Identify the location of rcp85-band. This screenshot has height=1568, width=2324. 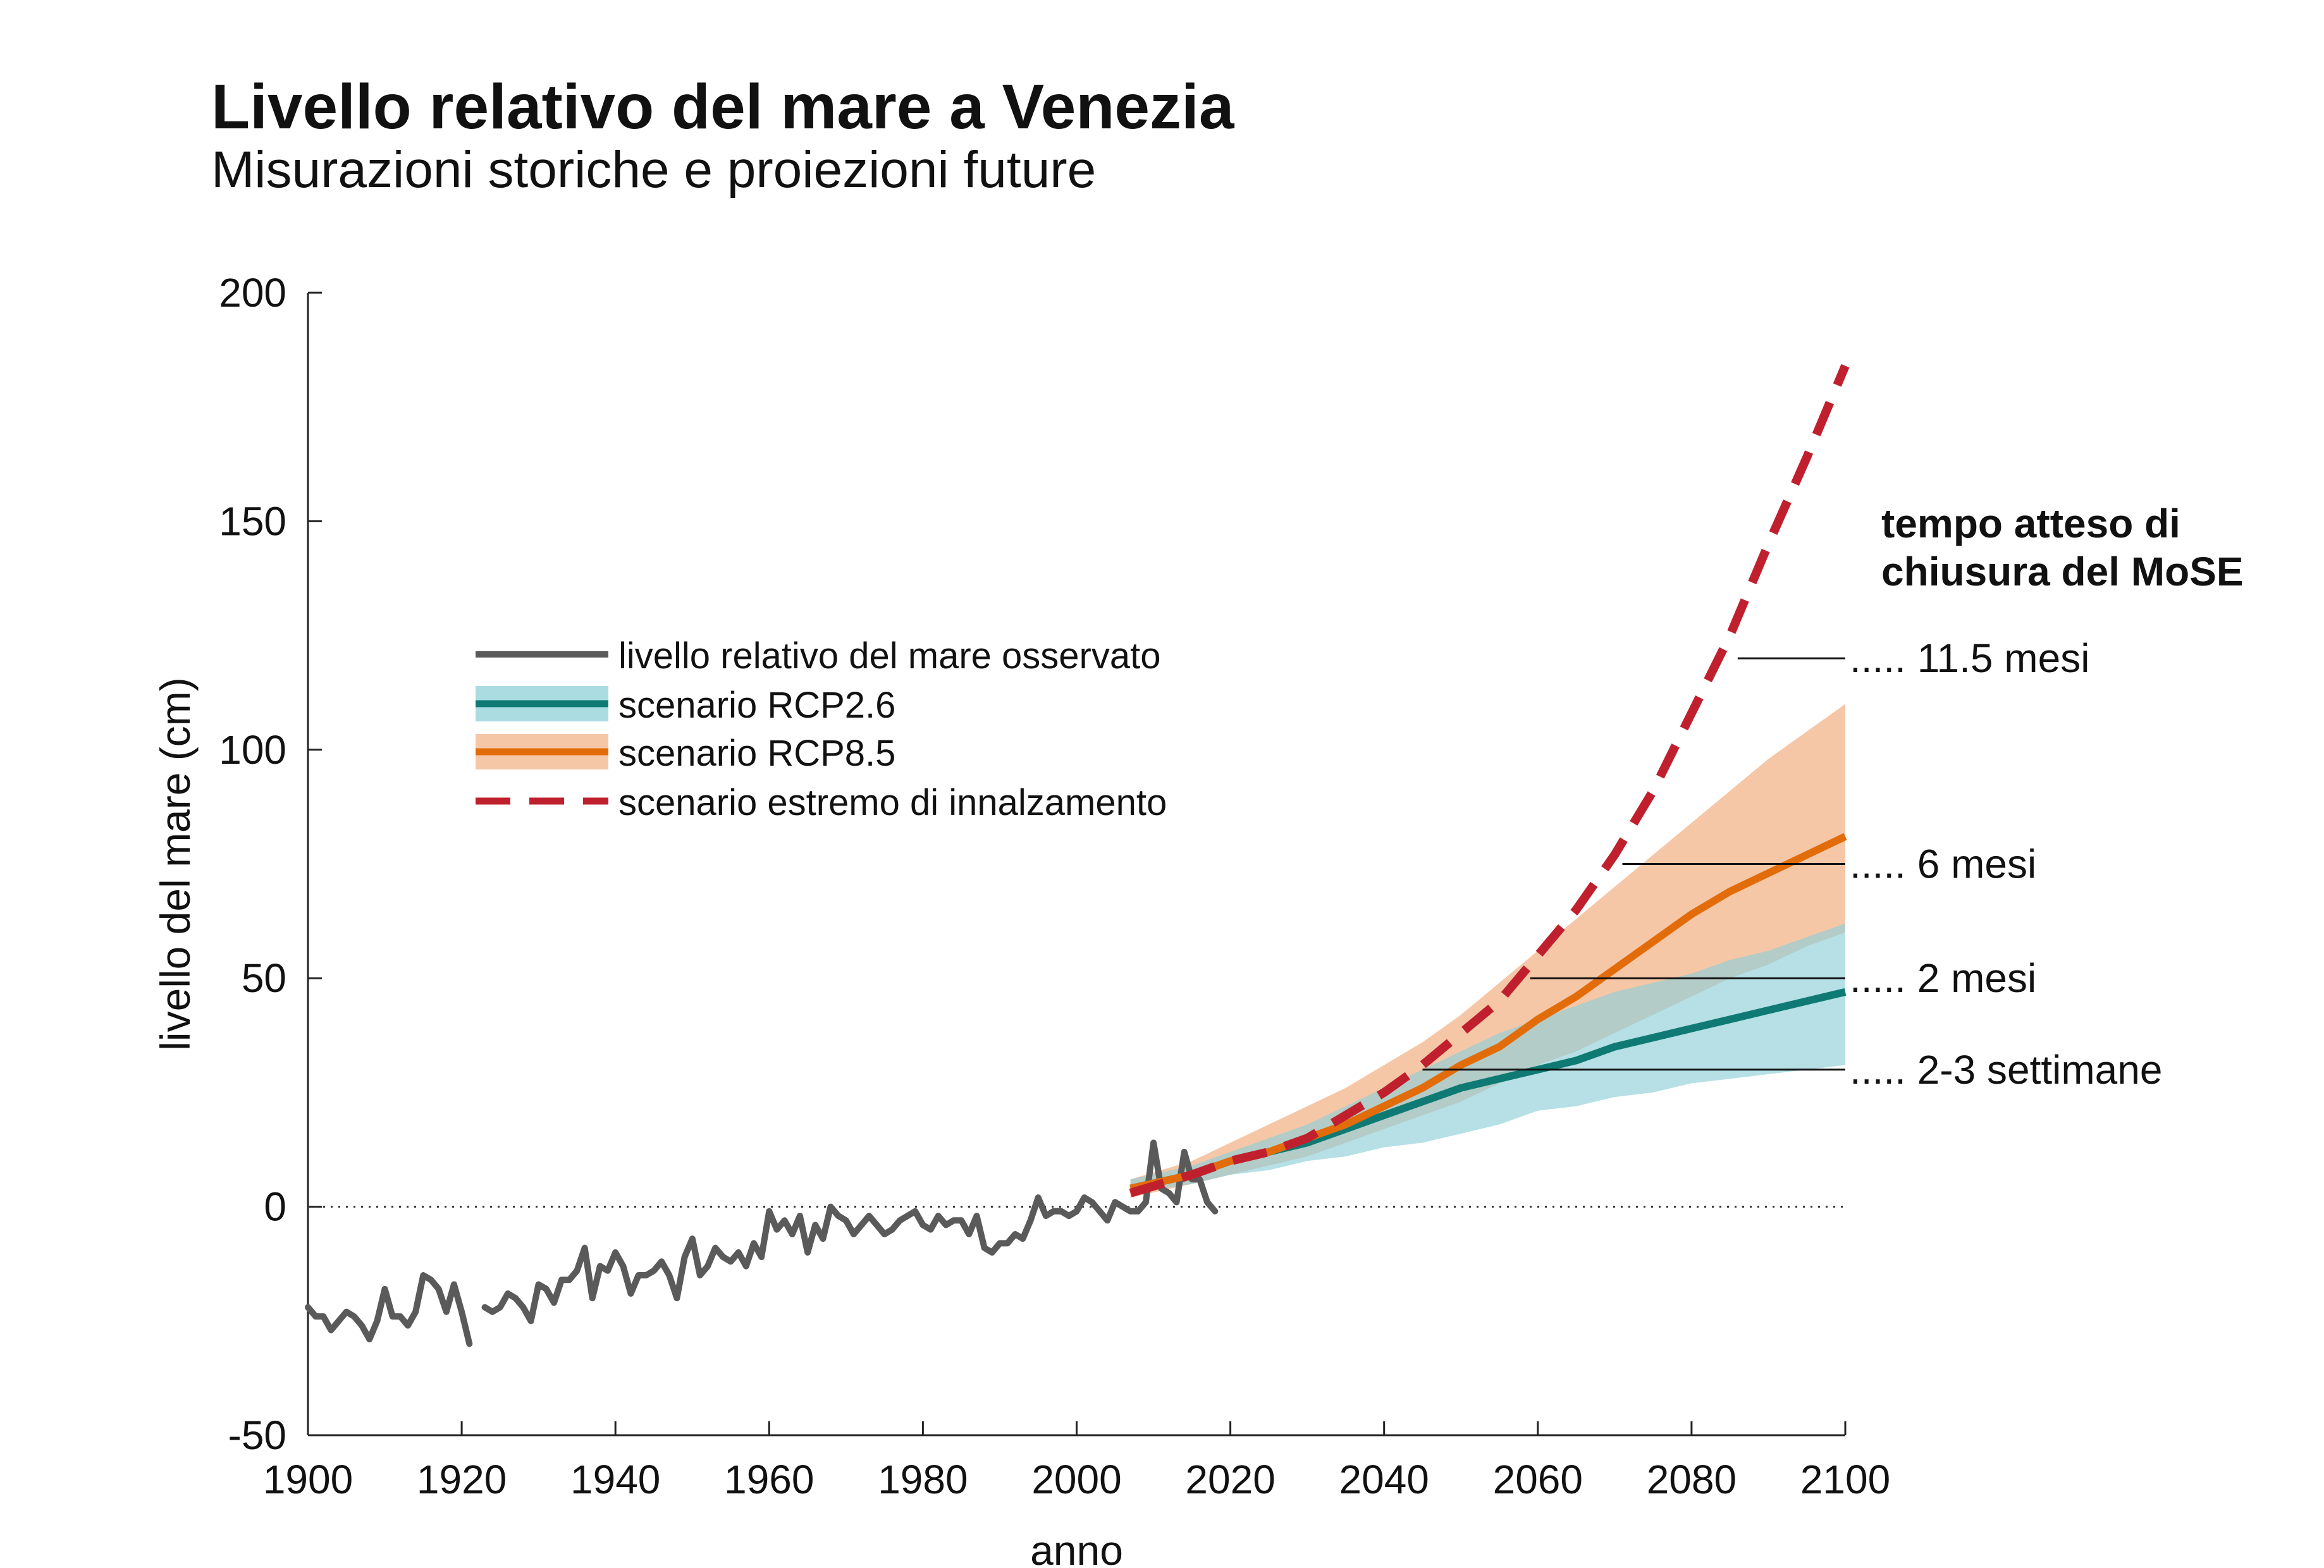
(1487, 951).